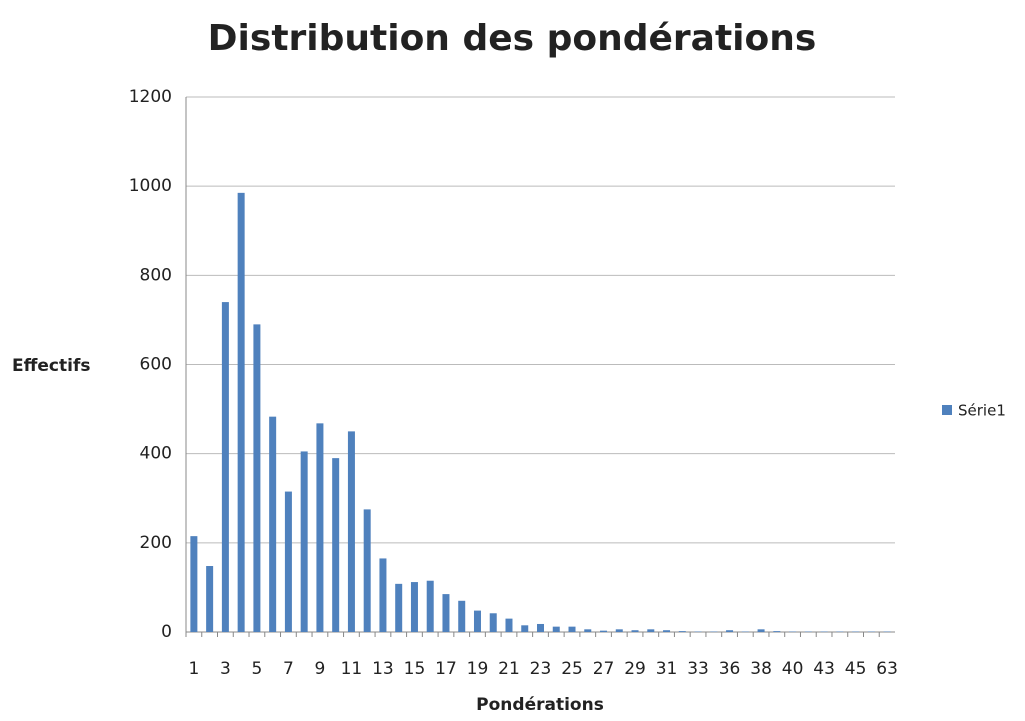  Describe the element at coordinates (288, 669) in the screenshot. I see `x-tick-label: 7` at that location.